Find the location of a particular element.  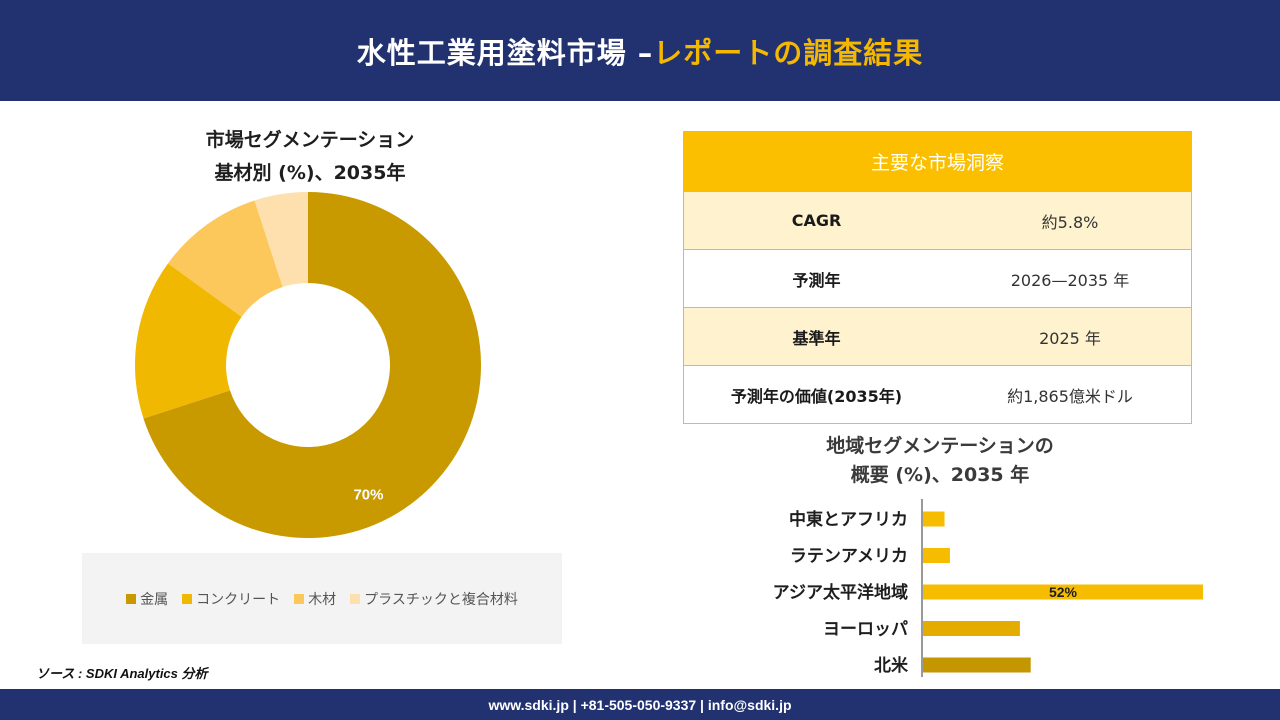

donut-legend: 金属 コンクリート 木材 プラスチックと複合材料 is located at coordinates (322, 598).